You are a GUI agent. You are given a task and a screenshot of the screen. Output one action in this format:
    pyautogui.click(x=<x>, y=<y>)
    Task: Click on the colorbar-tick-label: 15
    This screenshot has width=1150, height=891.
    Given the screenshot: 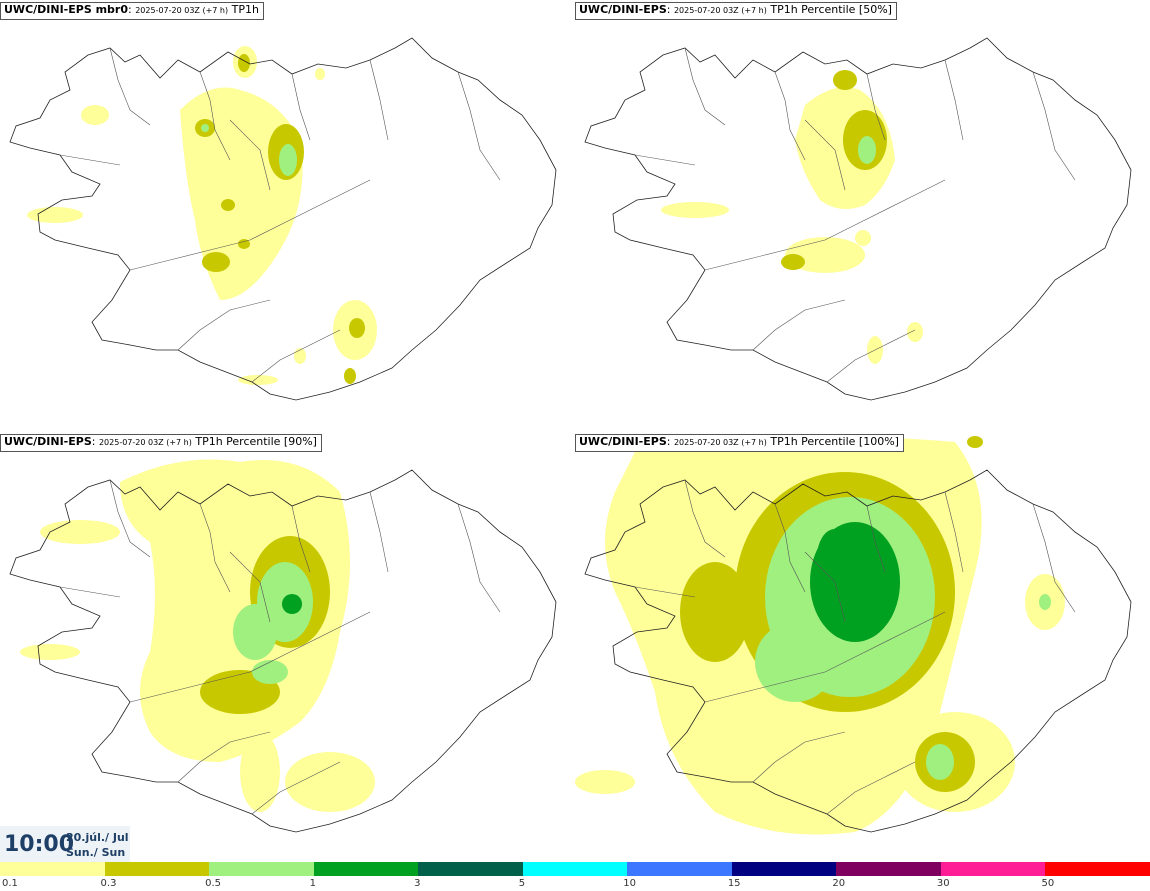 What is the action you would take?
    pyautogui.click(x=734, y=883)
    